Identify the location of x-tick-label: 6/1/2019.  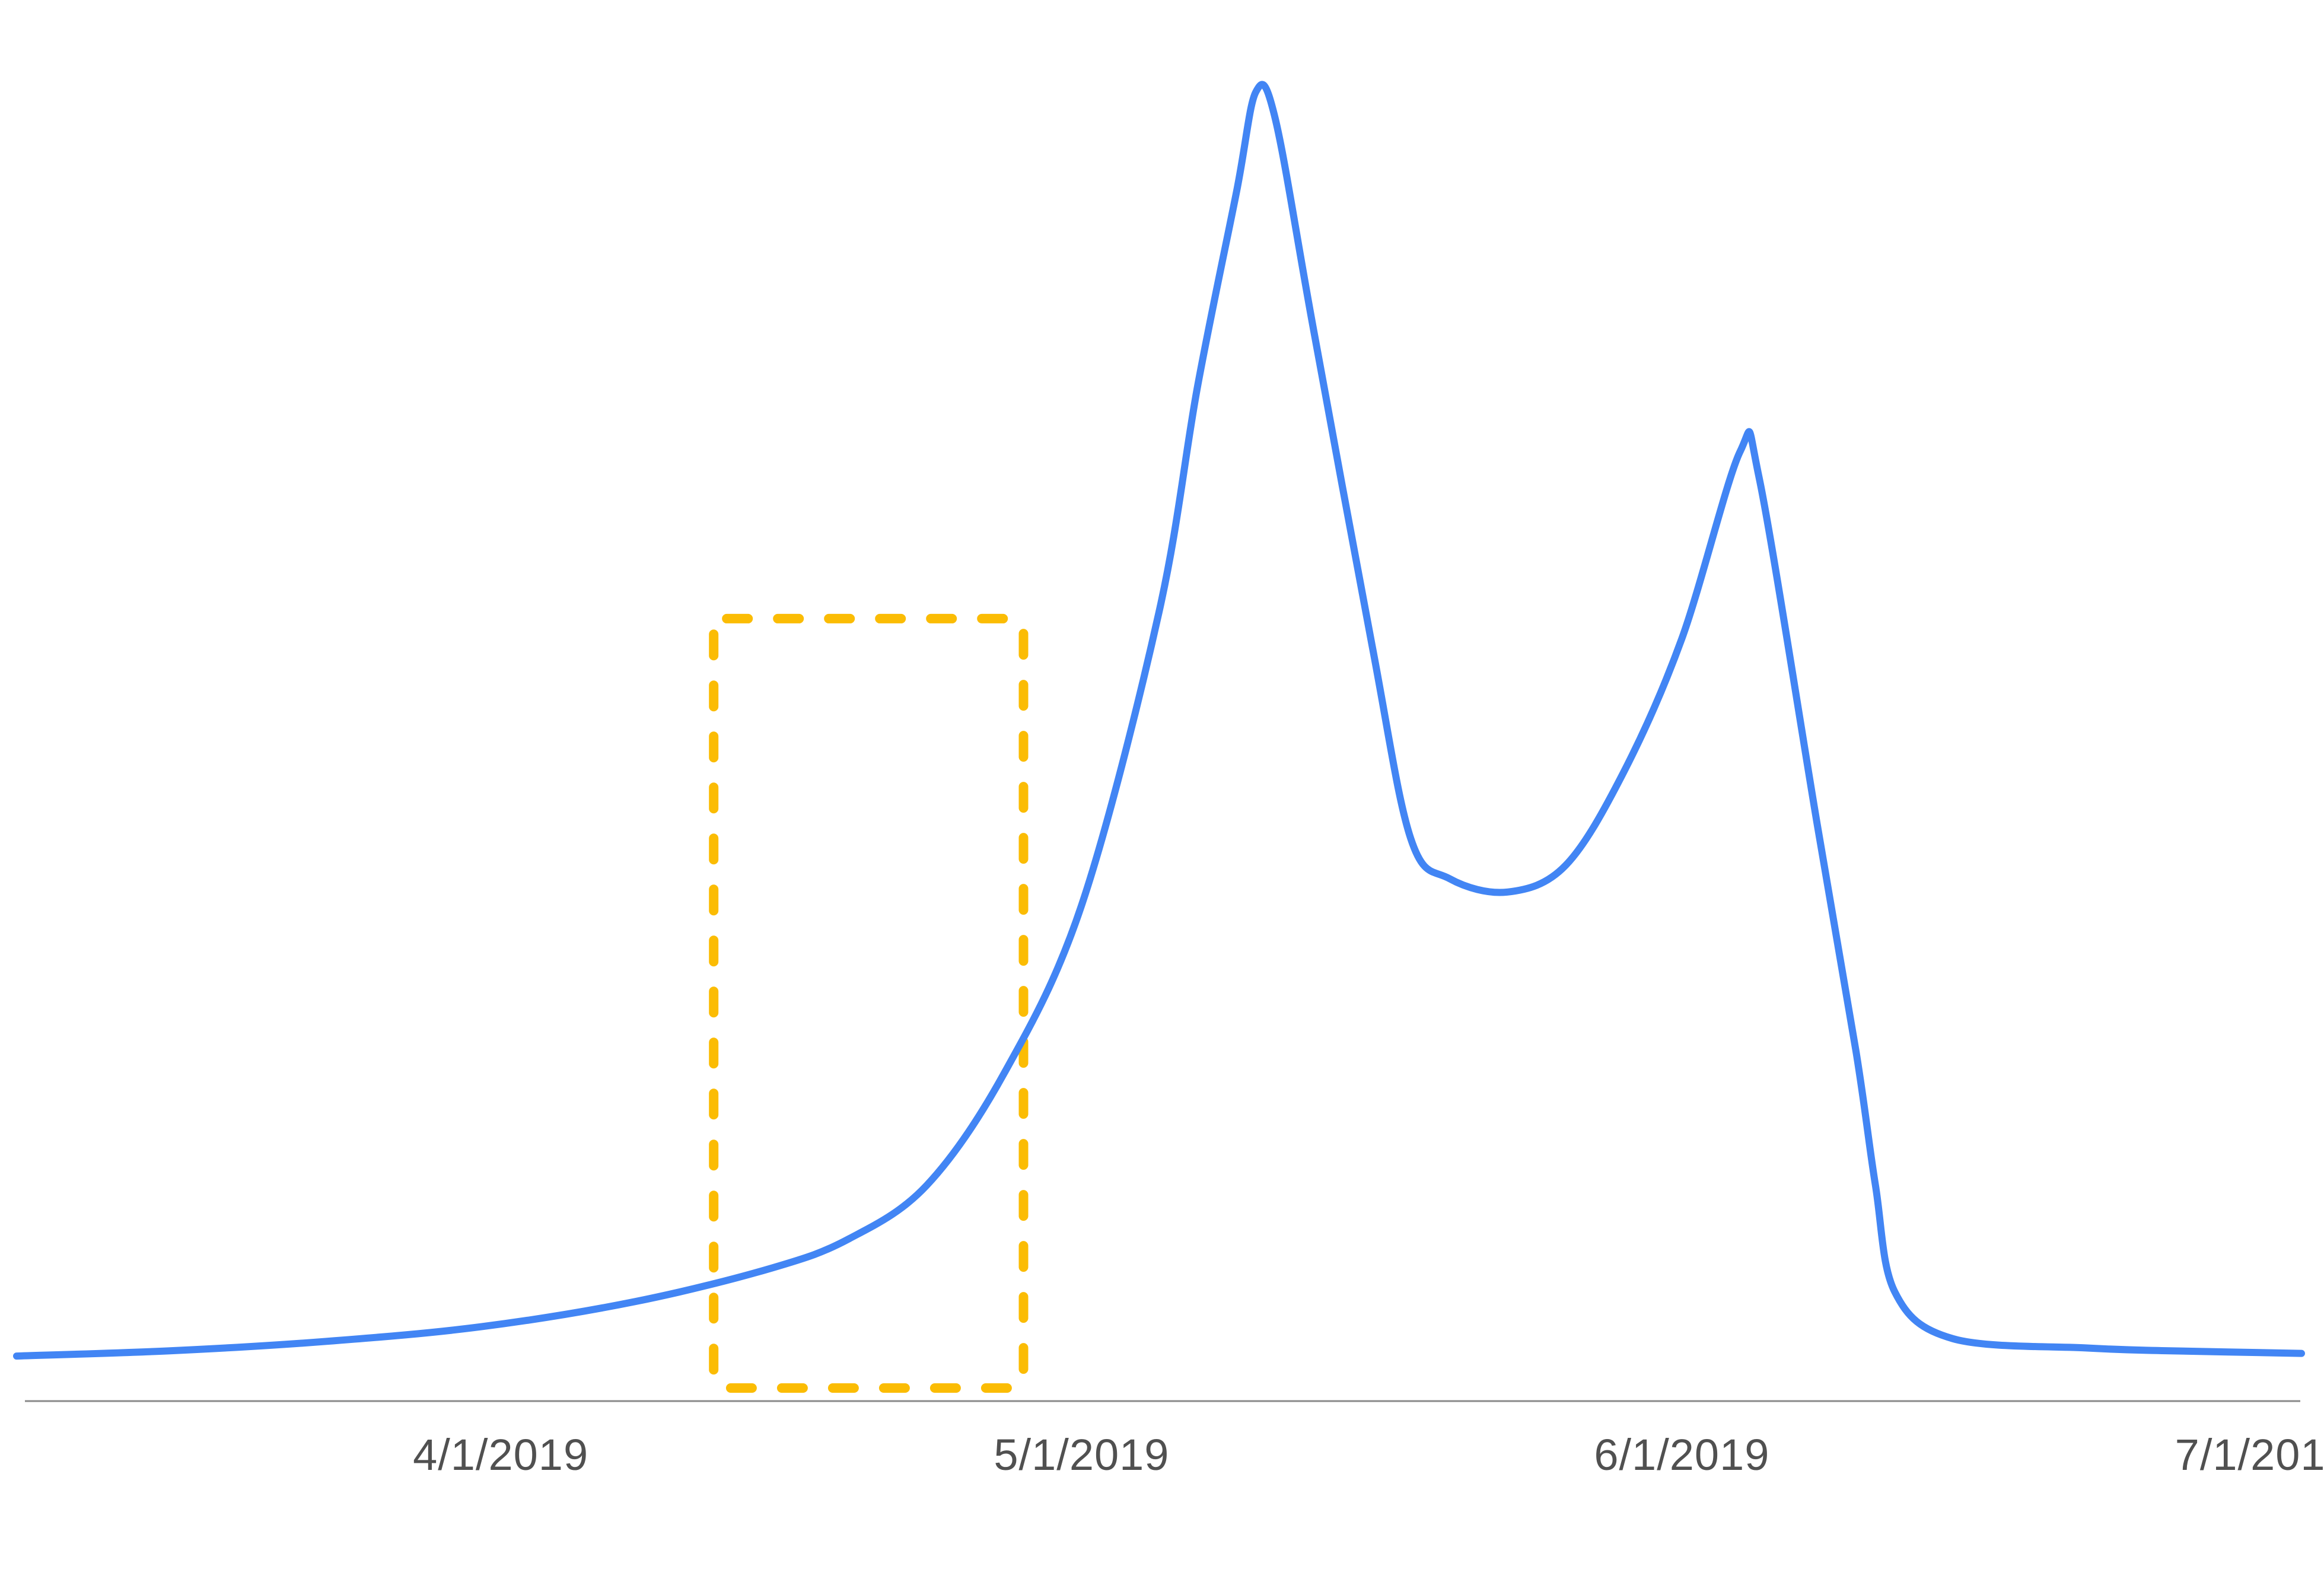
(1682, 1454).